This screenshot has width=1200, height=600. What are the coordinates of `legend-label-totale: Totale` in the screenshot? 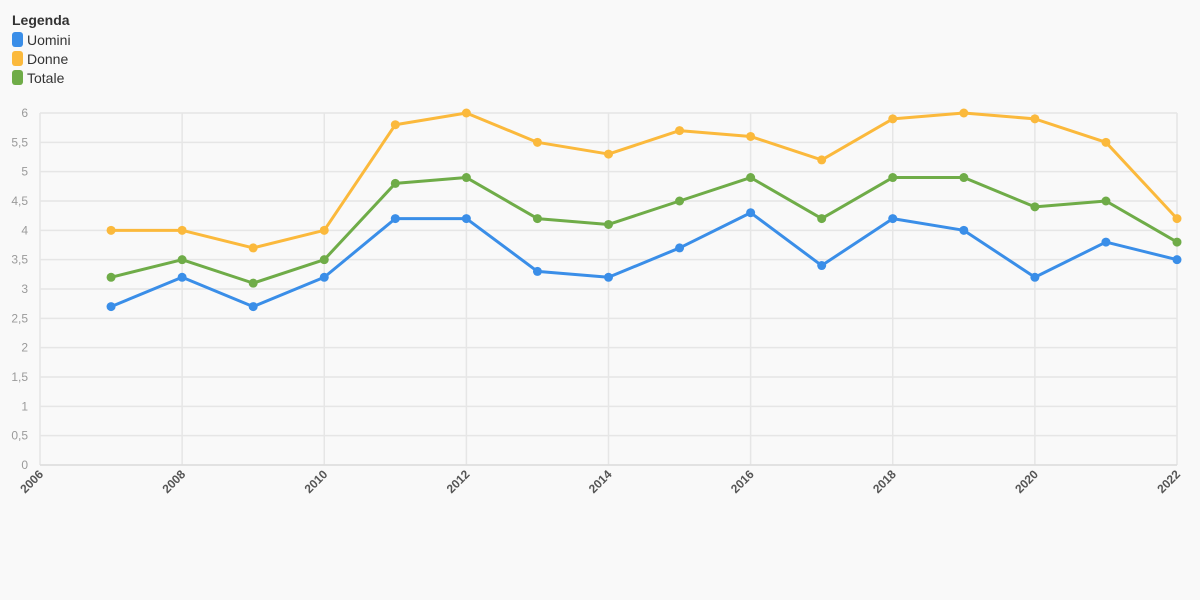 It's located at (46, 77).